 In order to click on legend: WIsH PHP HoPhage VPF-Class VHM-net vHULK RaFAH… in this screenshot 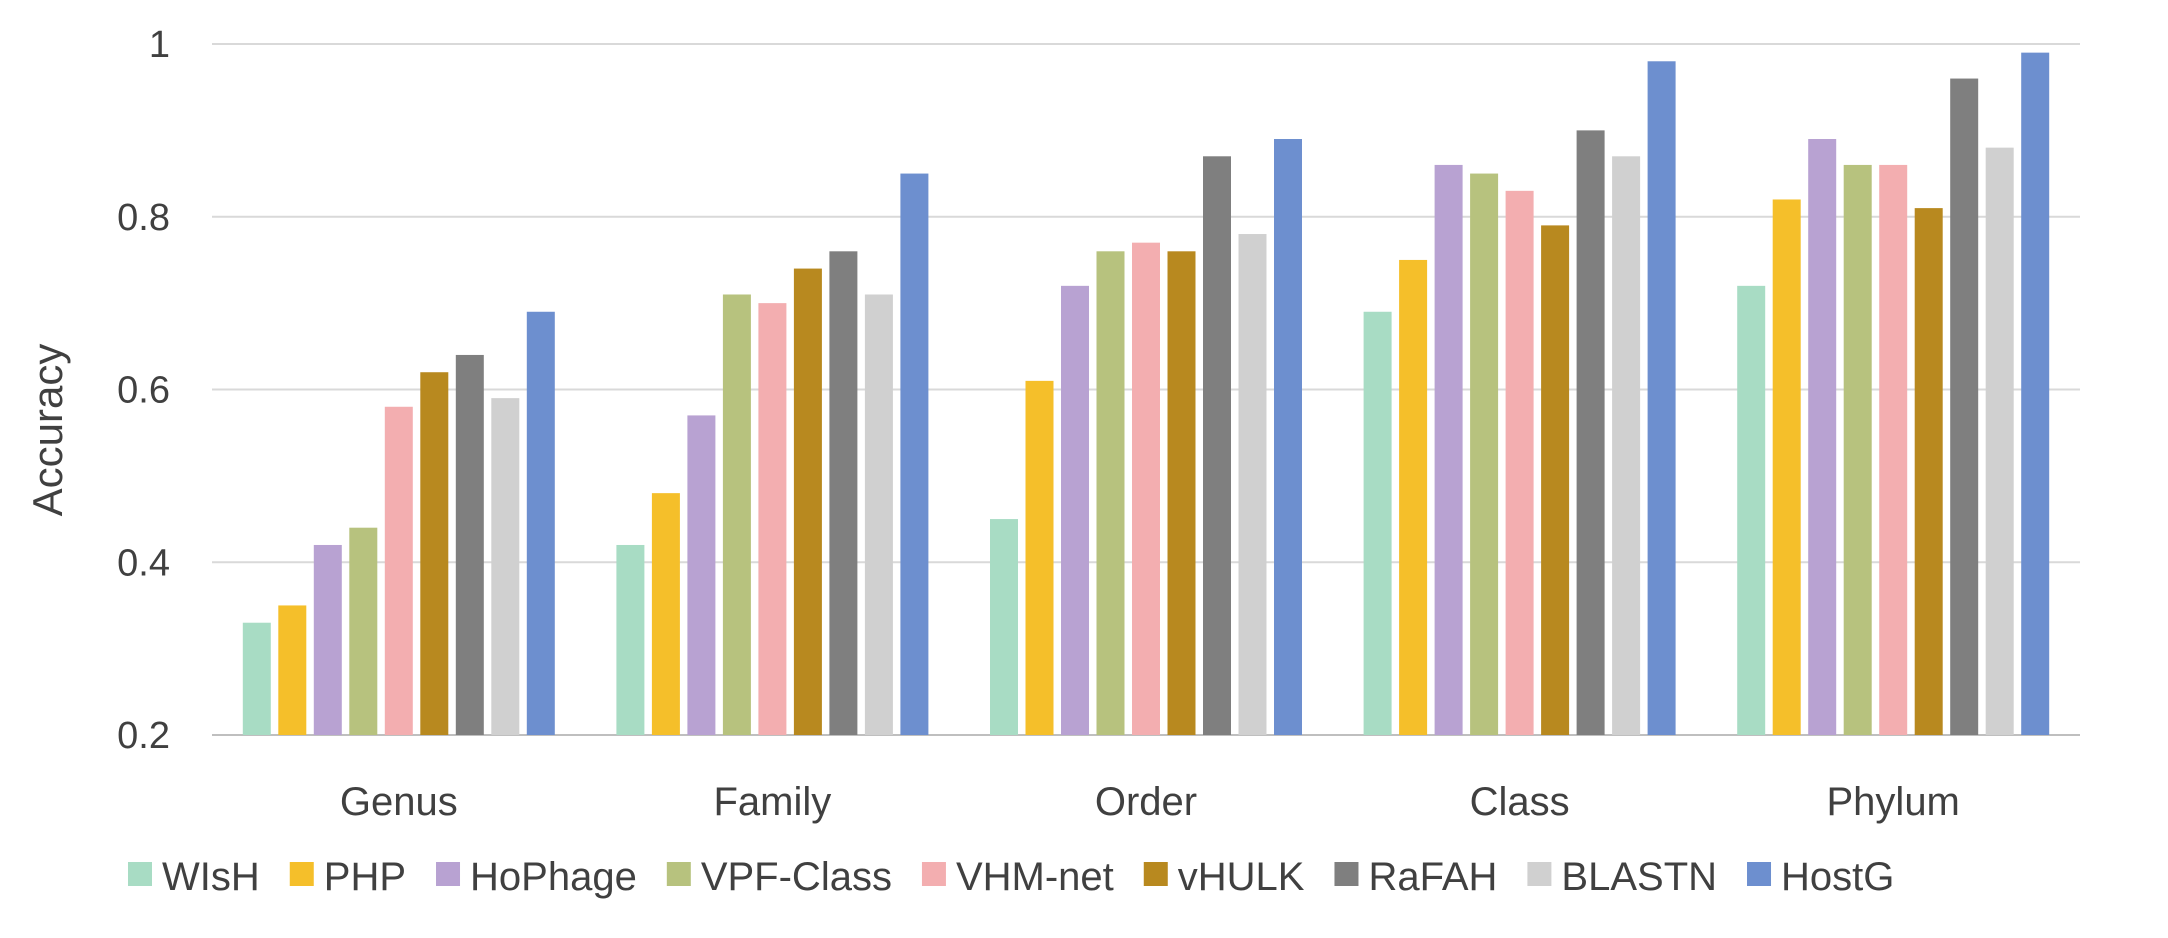, I will do `click(1011, 877)`.